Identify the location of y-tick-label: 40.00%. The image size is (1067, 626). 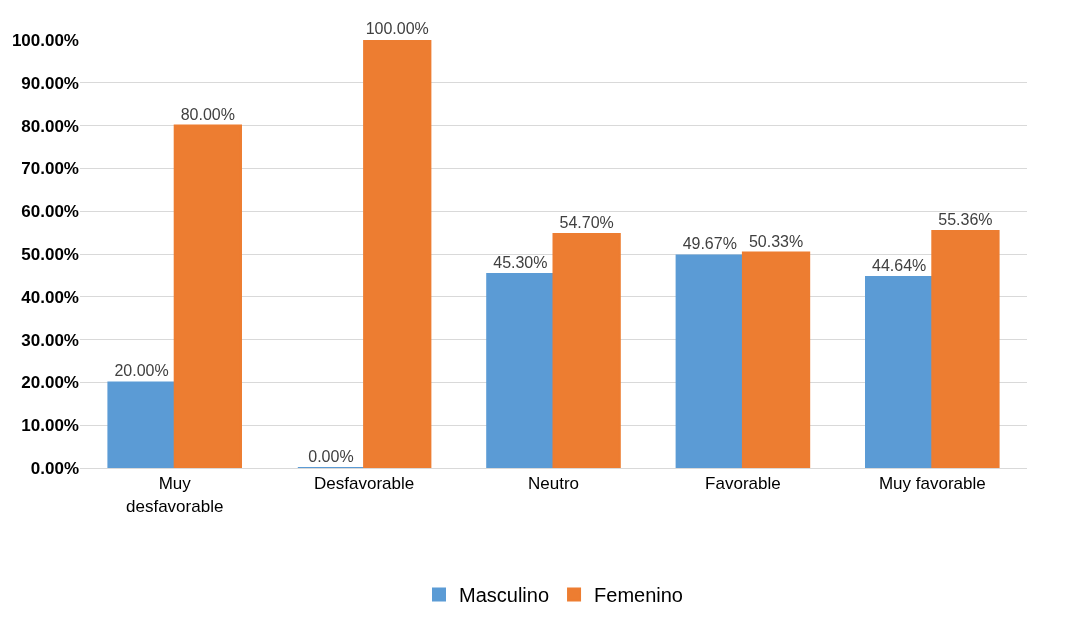
(50, 297).